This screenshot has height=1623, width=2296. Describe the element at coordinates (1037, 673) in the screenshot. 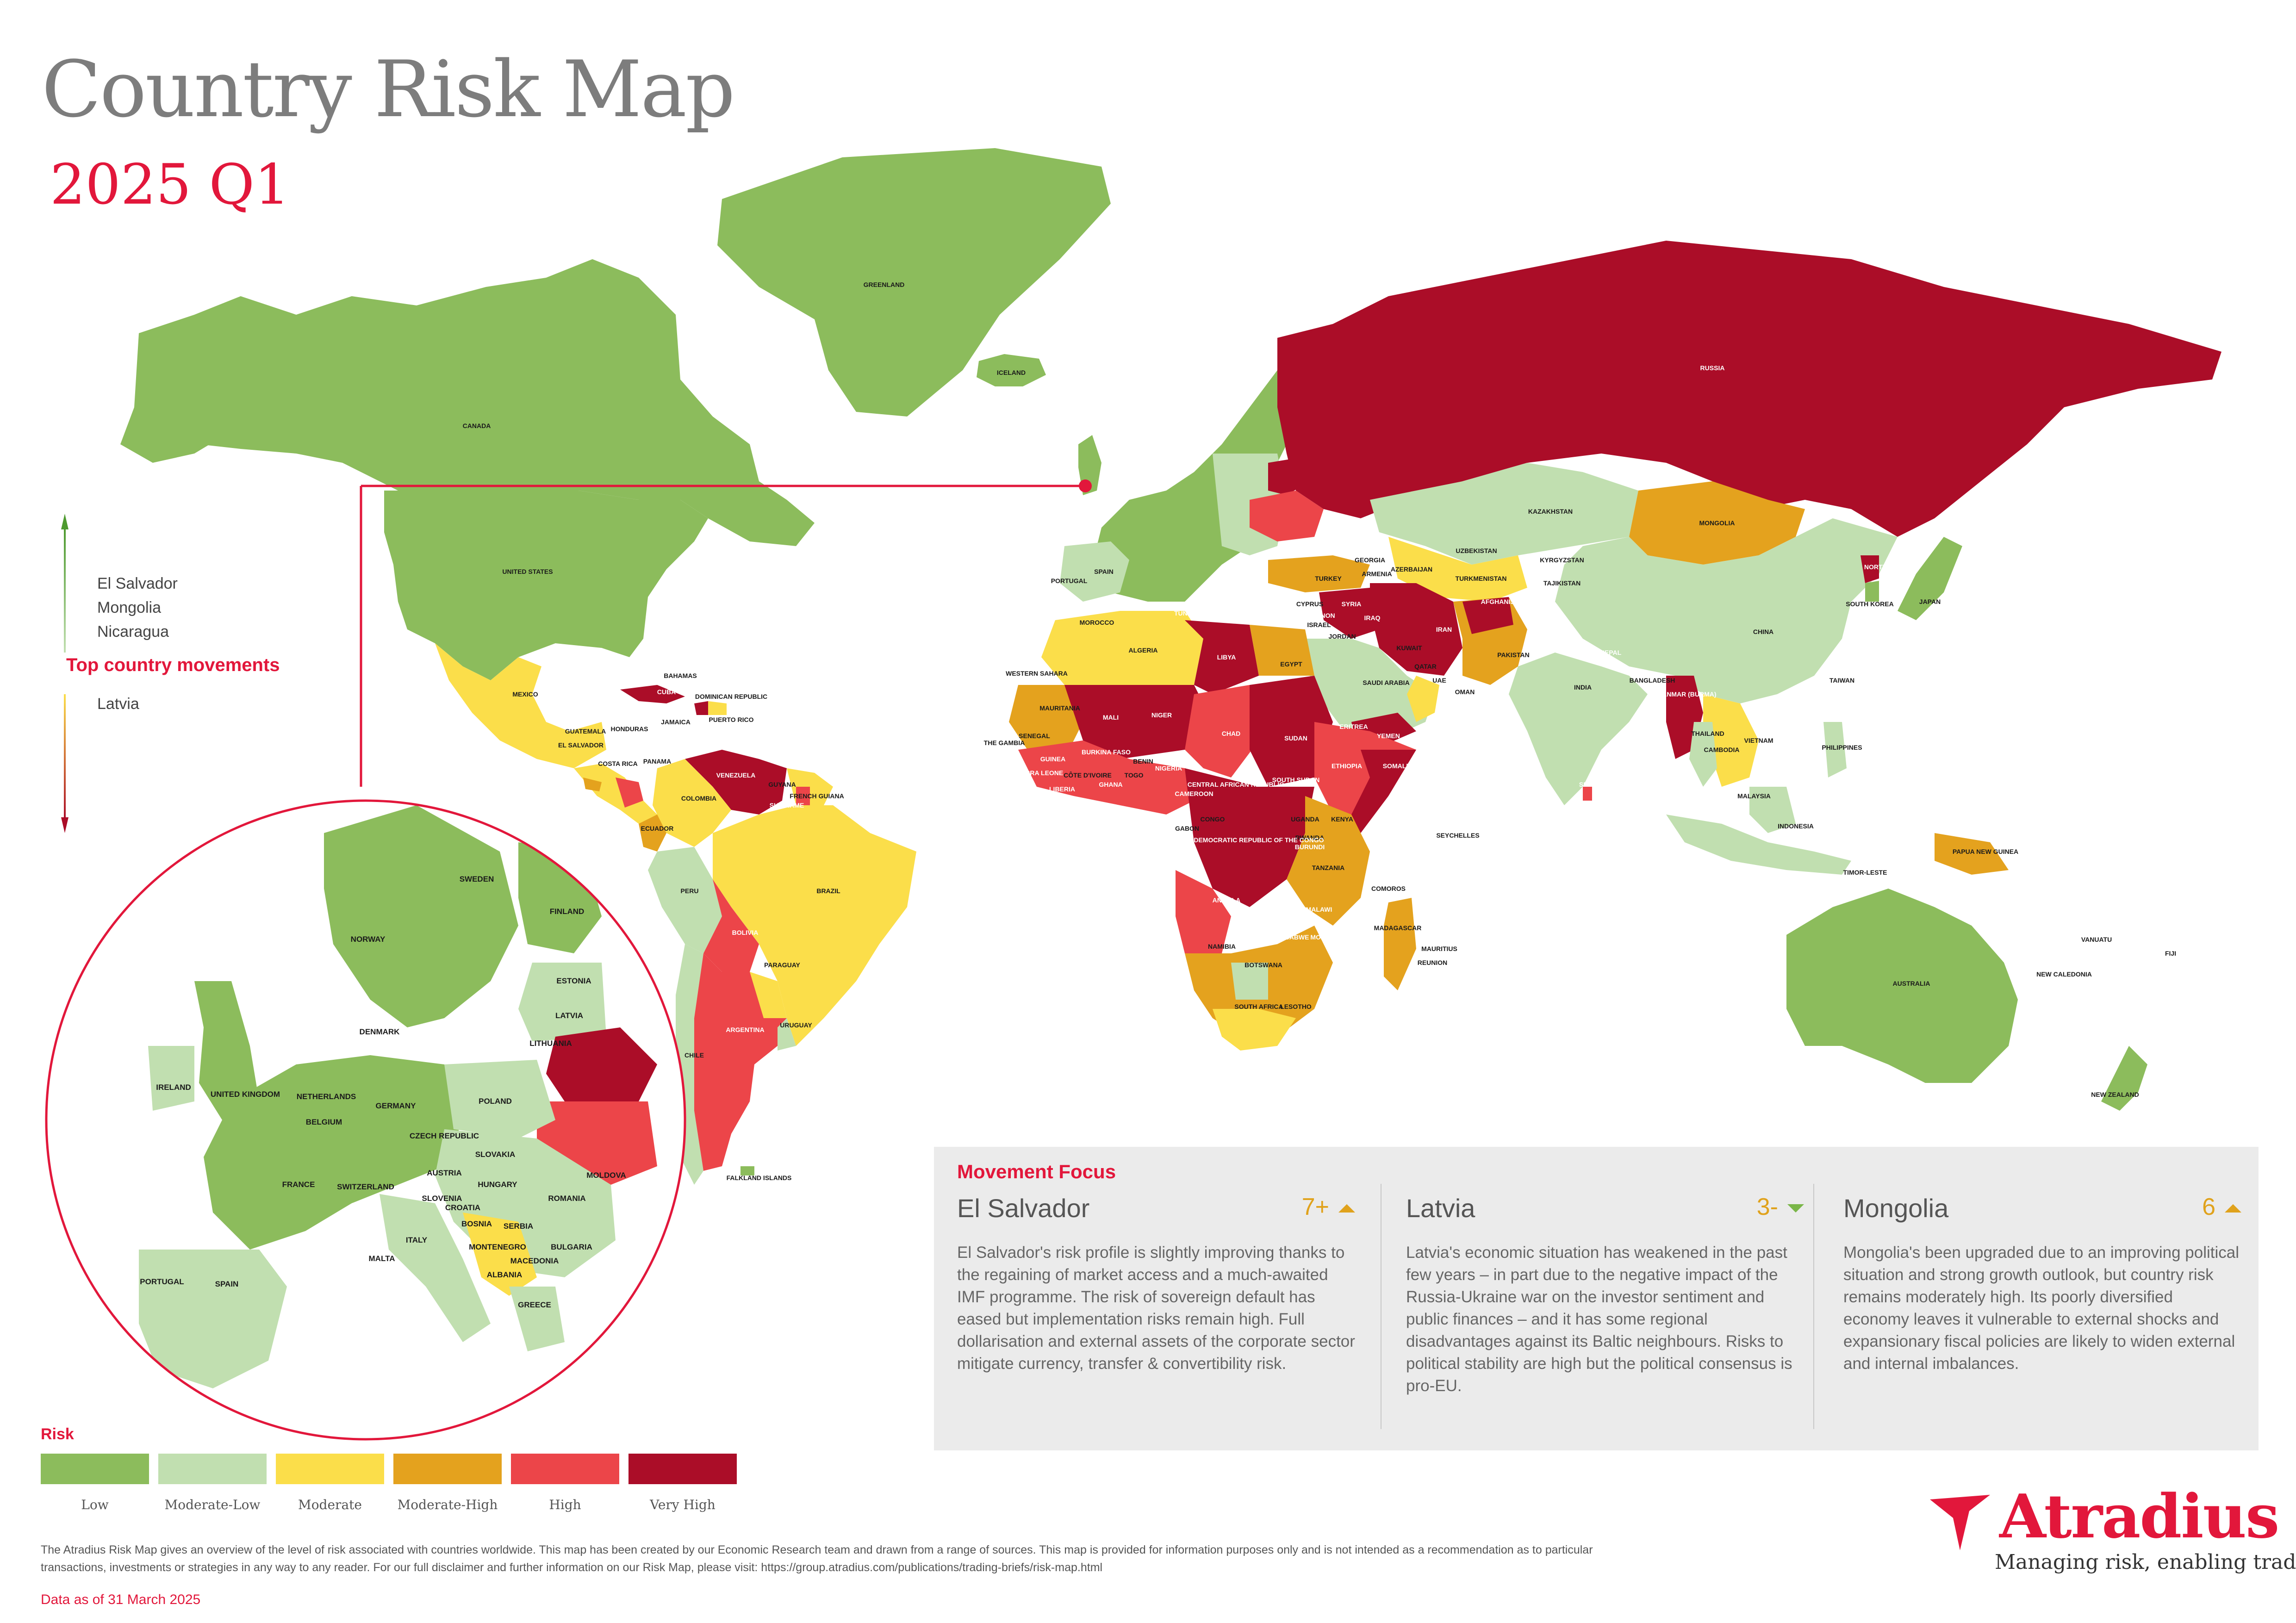

I see `country-label: WESTERN SAHARA` at that location.